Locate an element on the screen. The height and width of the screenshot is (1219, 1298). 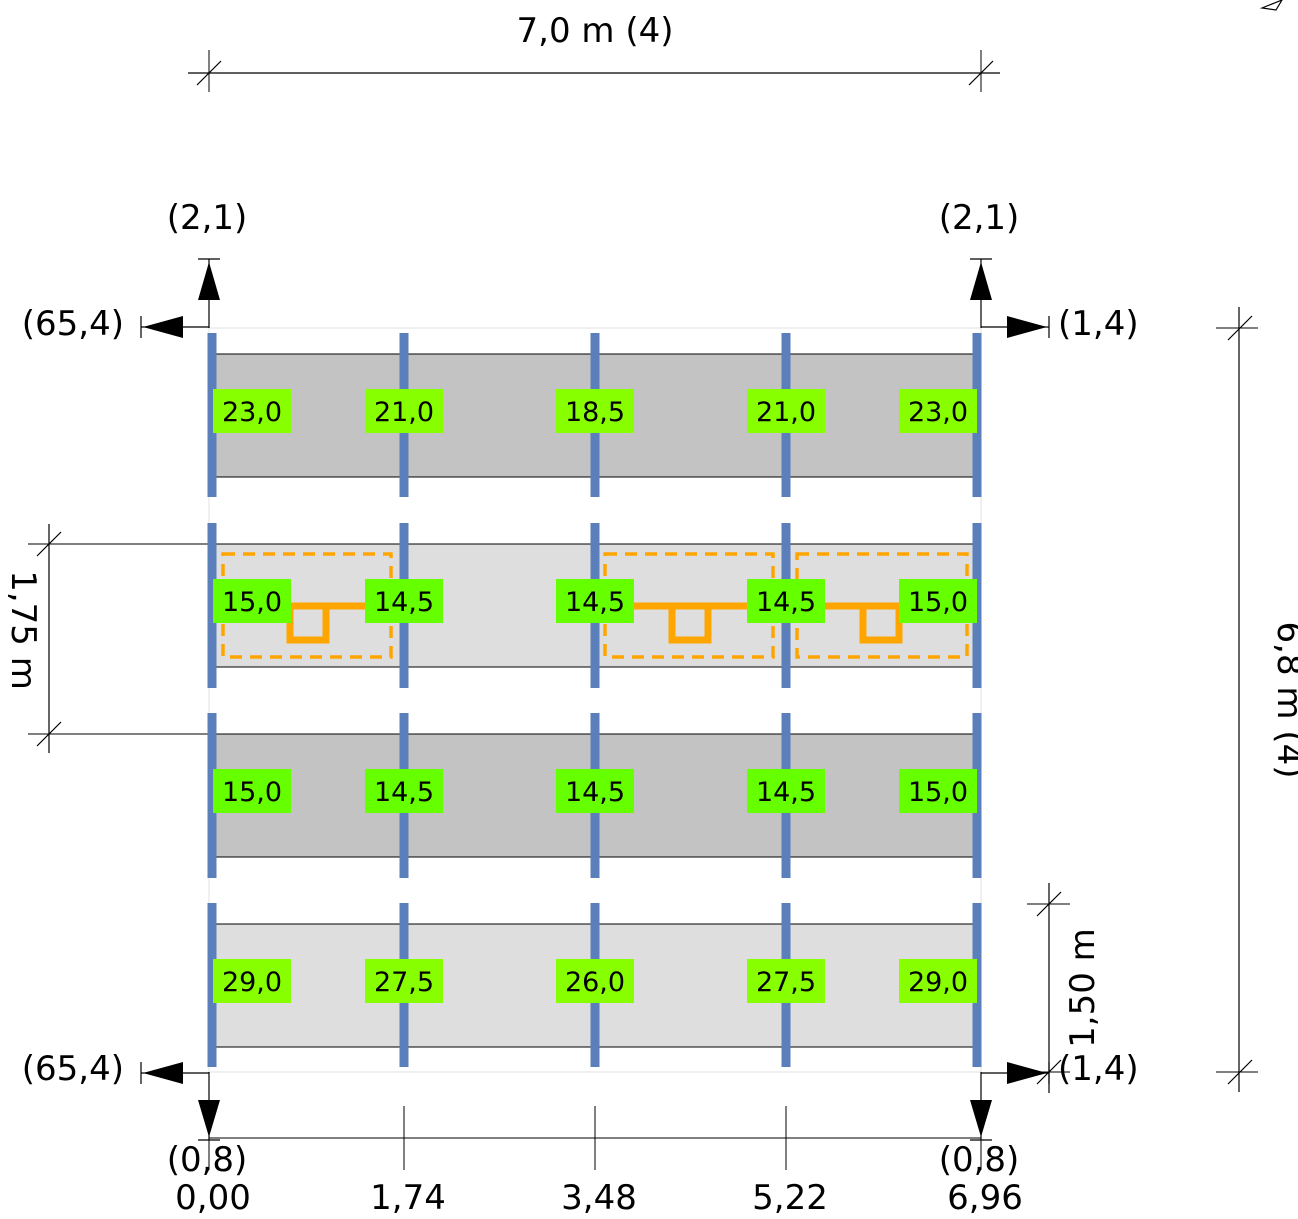
top-dimension-label: 7,0 m (4) is located at coordinates (595, 31).